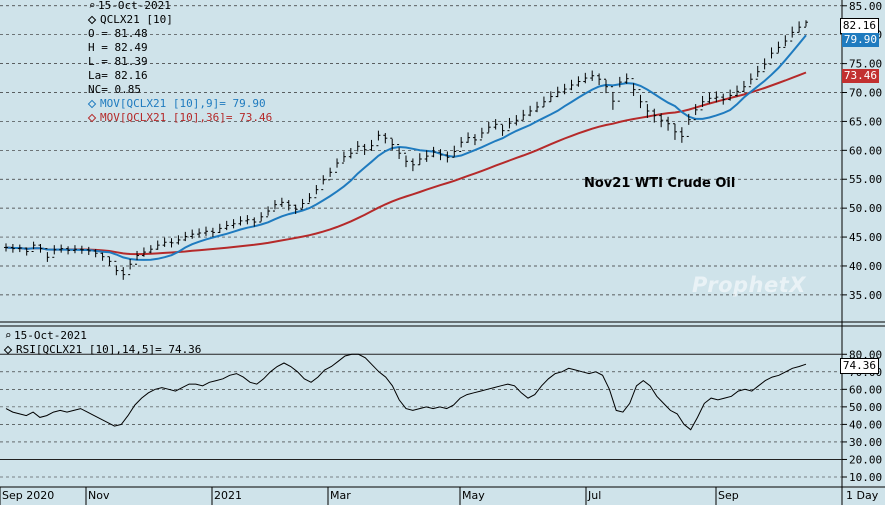 The height and width of the screenshot is (505, 885). Describe the element at coordinates (865, 407) in the screenshot. I see `rsi-tick-label: 50.00` at that location.